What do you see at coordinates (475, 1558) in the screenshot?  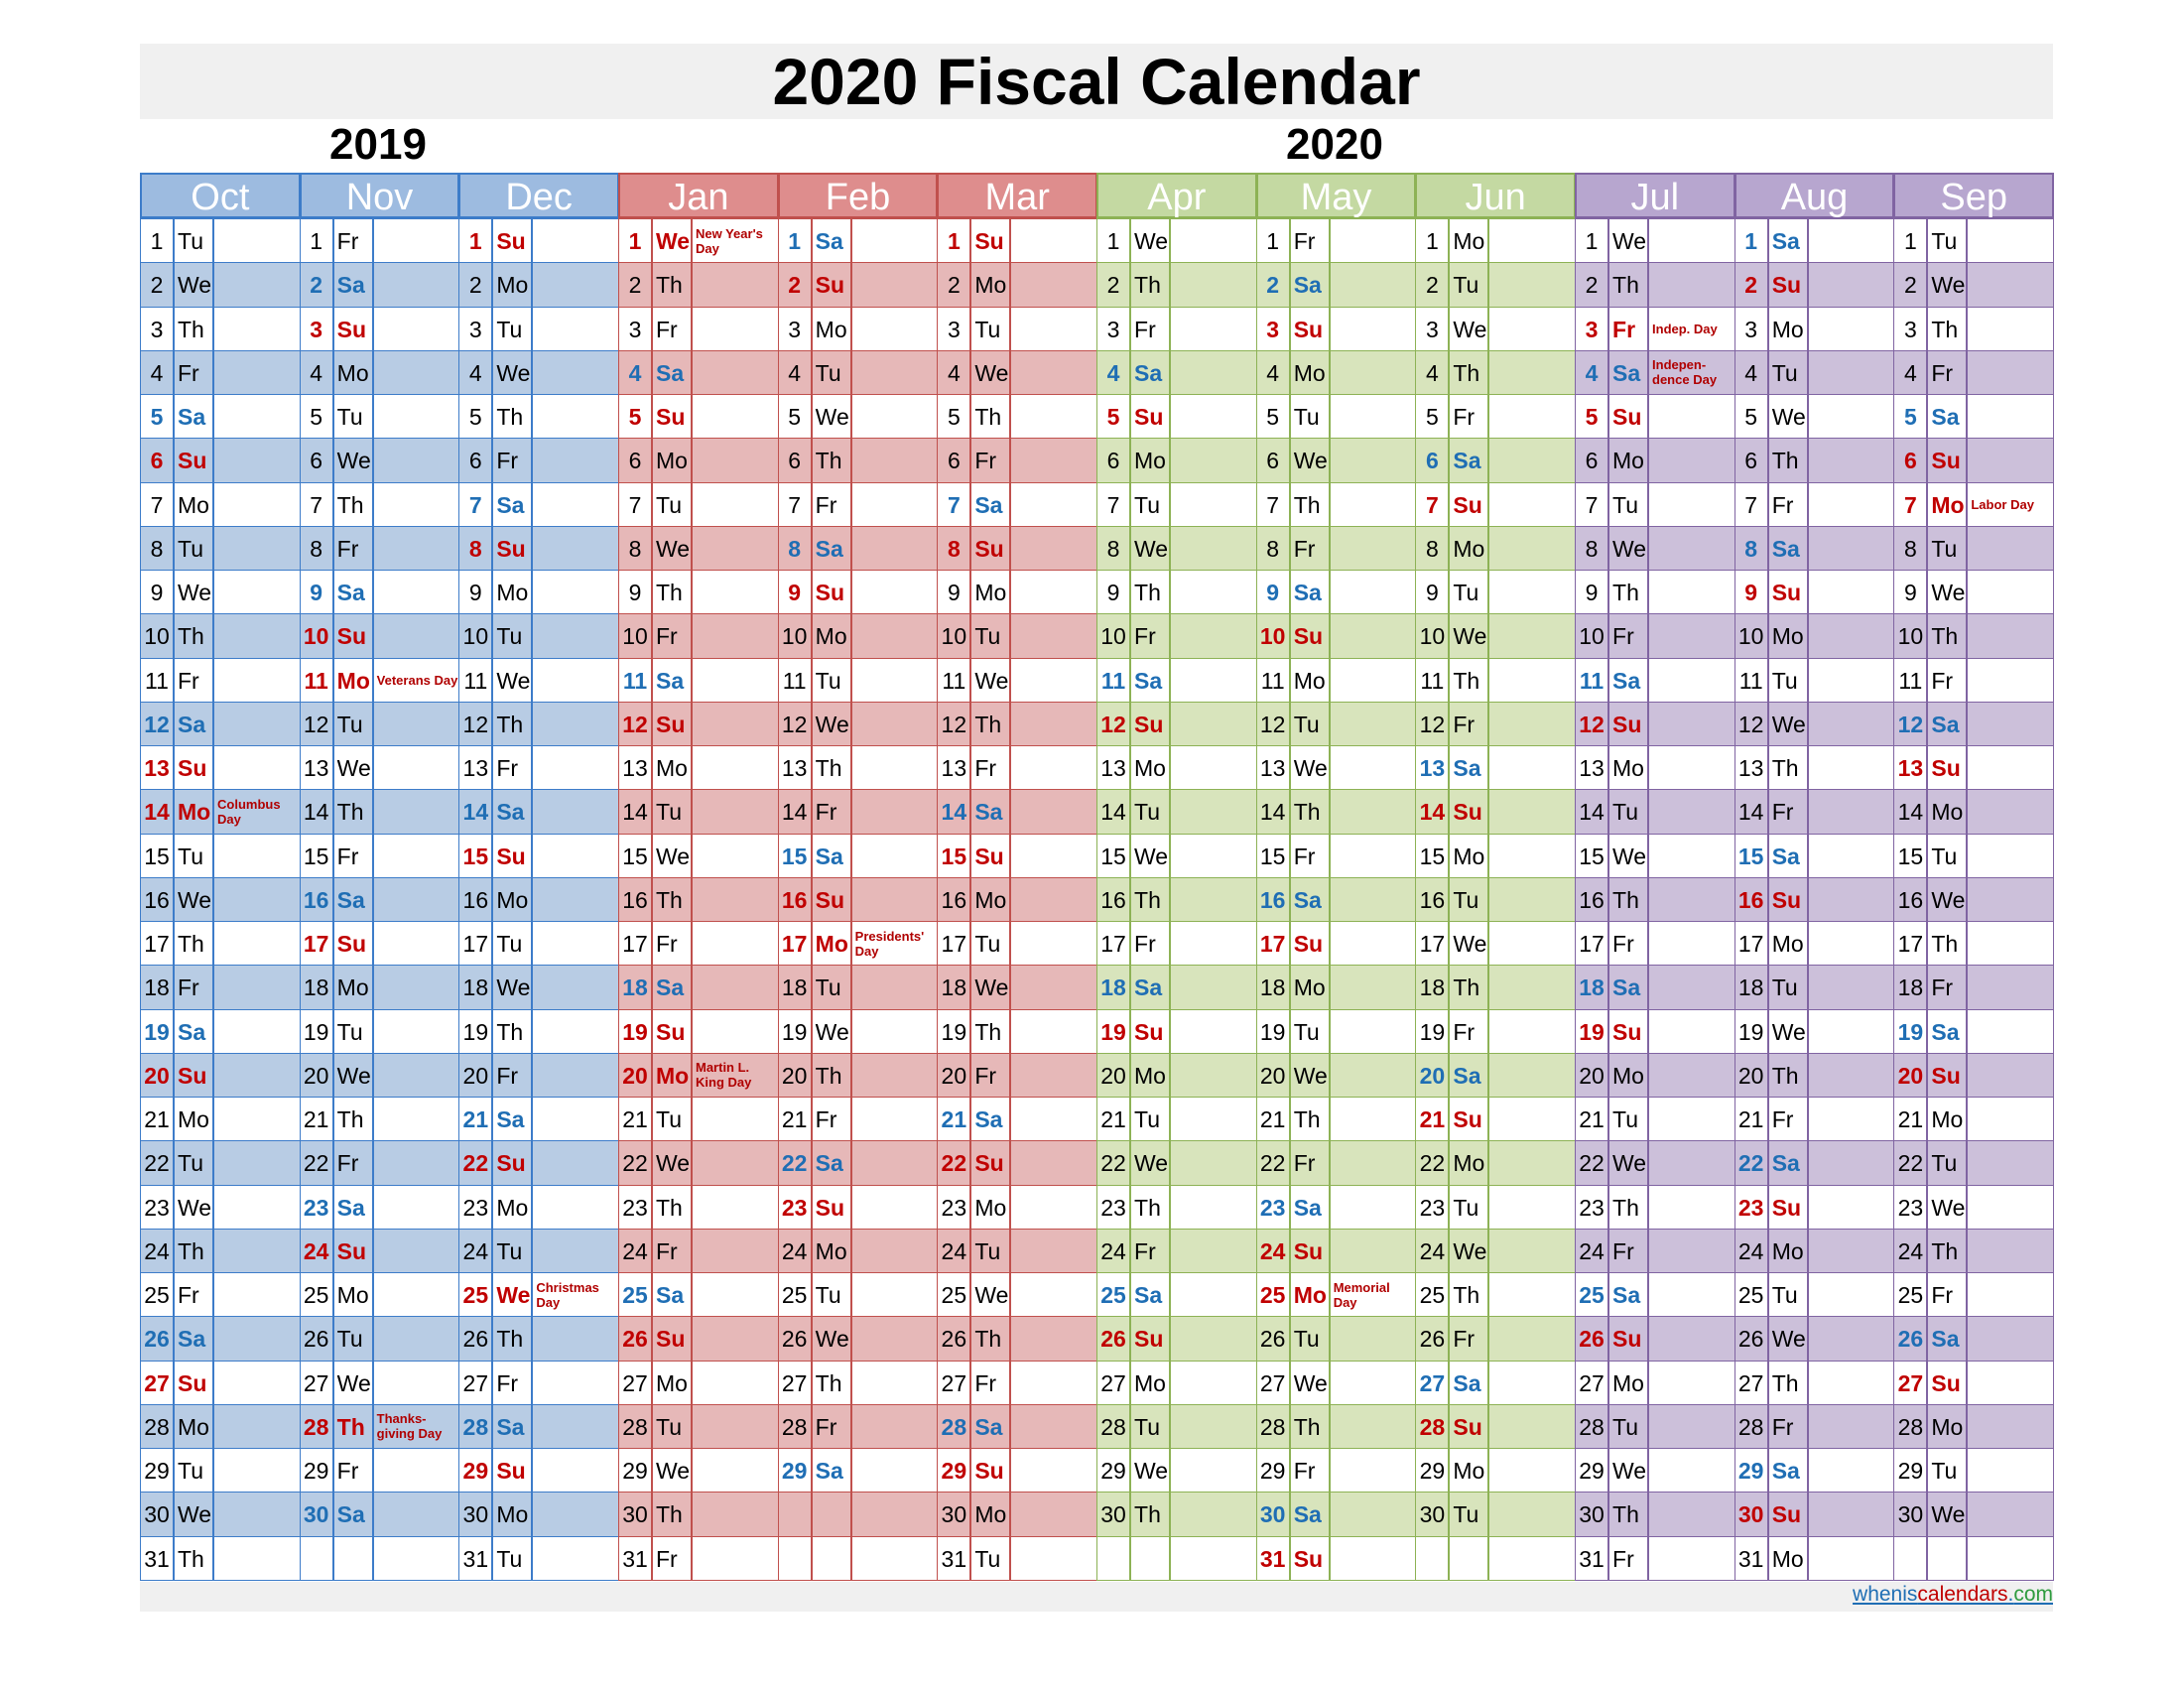 I see `day-number: 31` at bounding box center [475, 1558].